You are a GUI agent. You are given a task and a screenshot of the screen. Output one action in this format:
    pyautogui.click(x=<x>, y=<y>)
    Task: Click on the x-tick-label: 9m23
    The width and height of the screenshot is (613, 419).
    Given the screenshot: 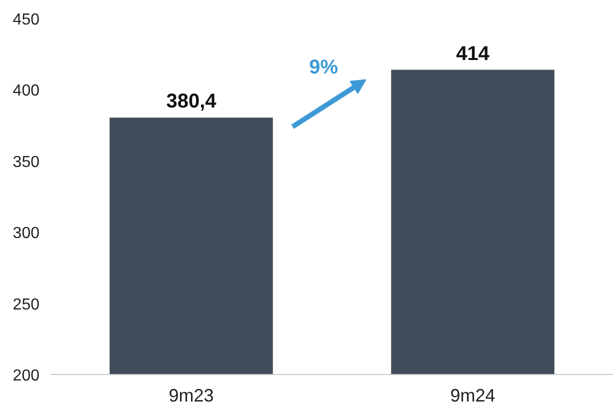 What is the action you would take?
    pyautogui.click(x=191, y=396)
    